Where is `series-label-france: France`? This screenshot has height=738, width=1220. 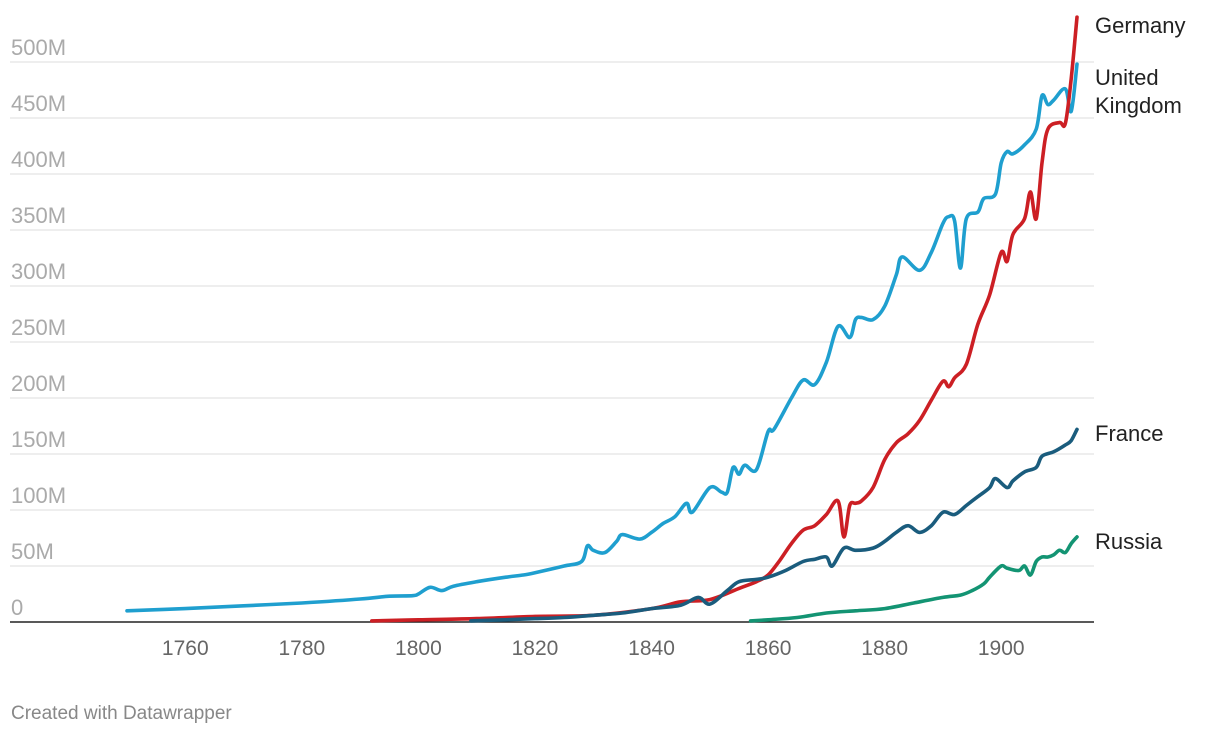
series-label-france: France is located at coordinates (1129, 433).